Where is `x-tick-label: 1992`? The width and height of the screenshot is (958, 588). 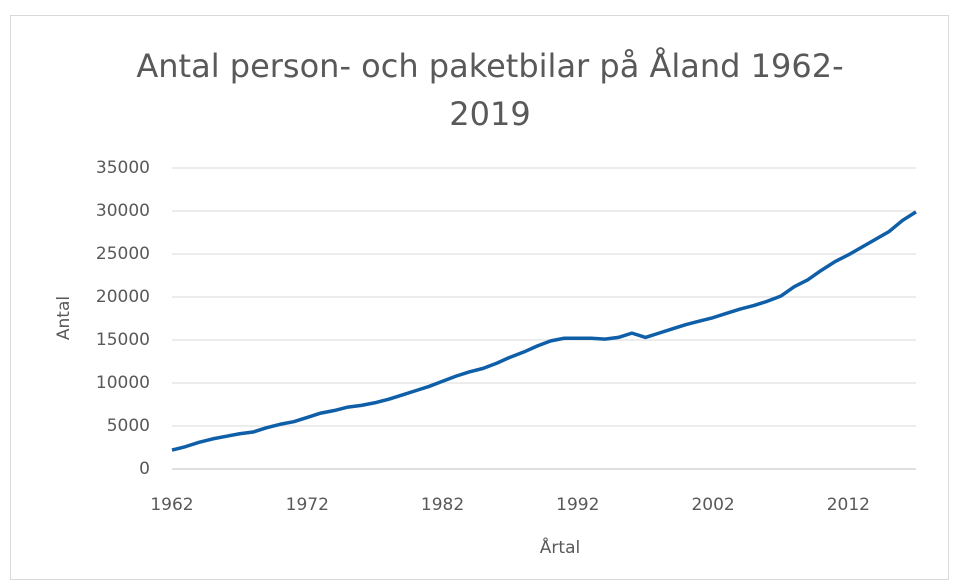 x-tick-label: 1992 is located at coordinates (577, 505).